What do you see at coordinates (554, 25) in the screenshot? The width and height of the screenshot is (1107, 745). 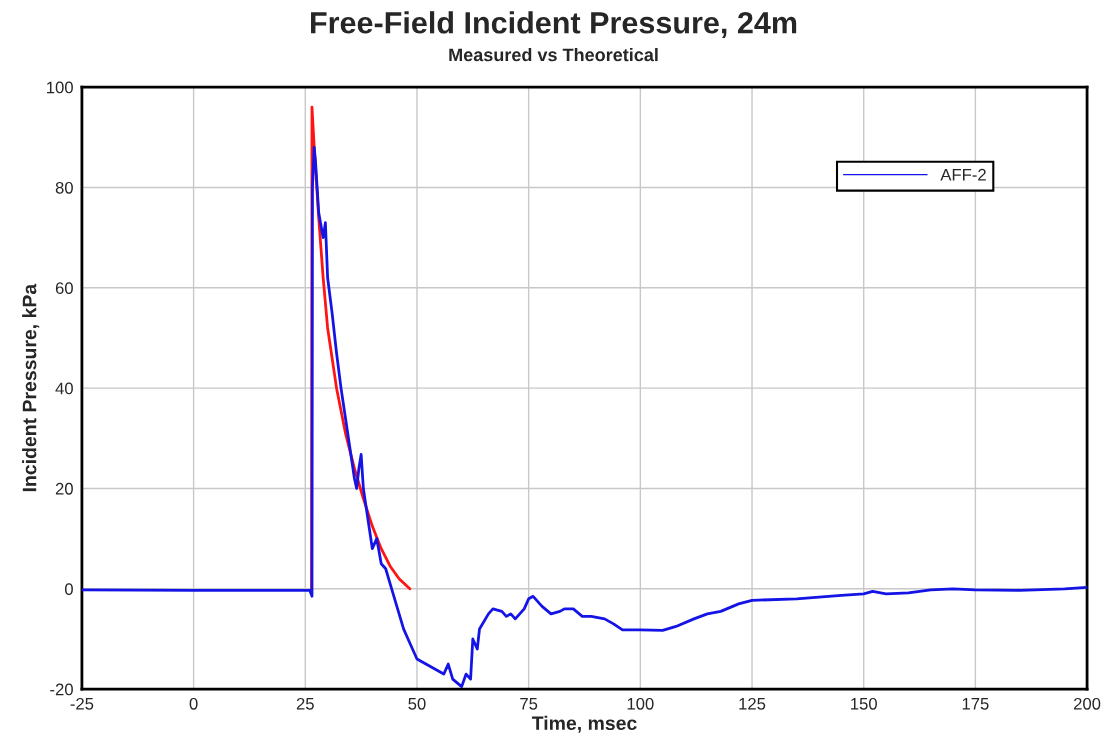 I see `chart-title: Free-Field Incident Pressure, 24m` at bounding box center [554, 25].